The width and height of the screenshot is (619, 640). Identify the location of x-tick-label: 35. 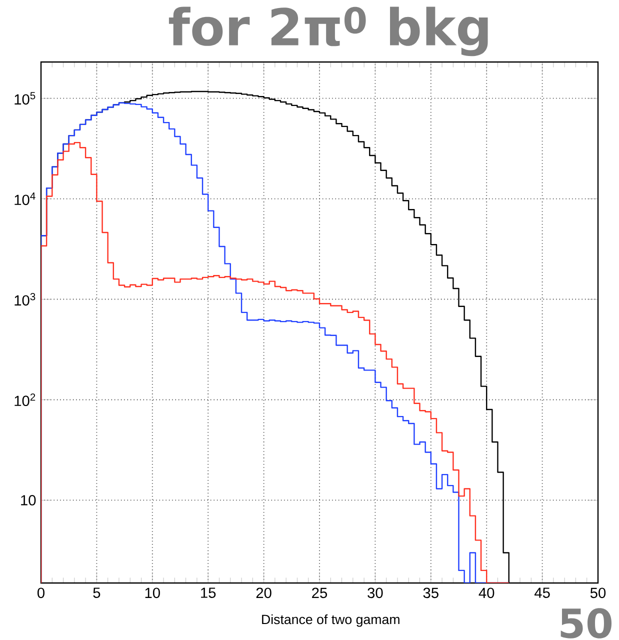
(430, 593).